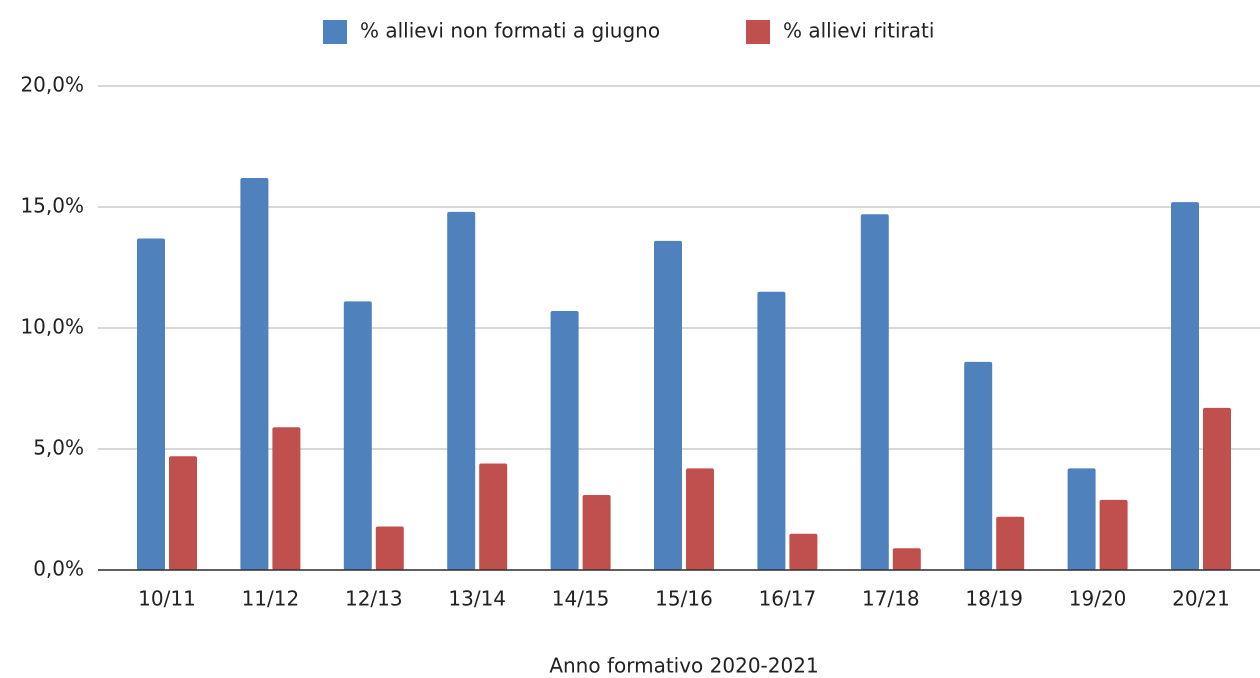  I want to click on x-tick-label: 17/18, so click(891, 599).